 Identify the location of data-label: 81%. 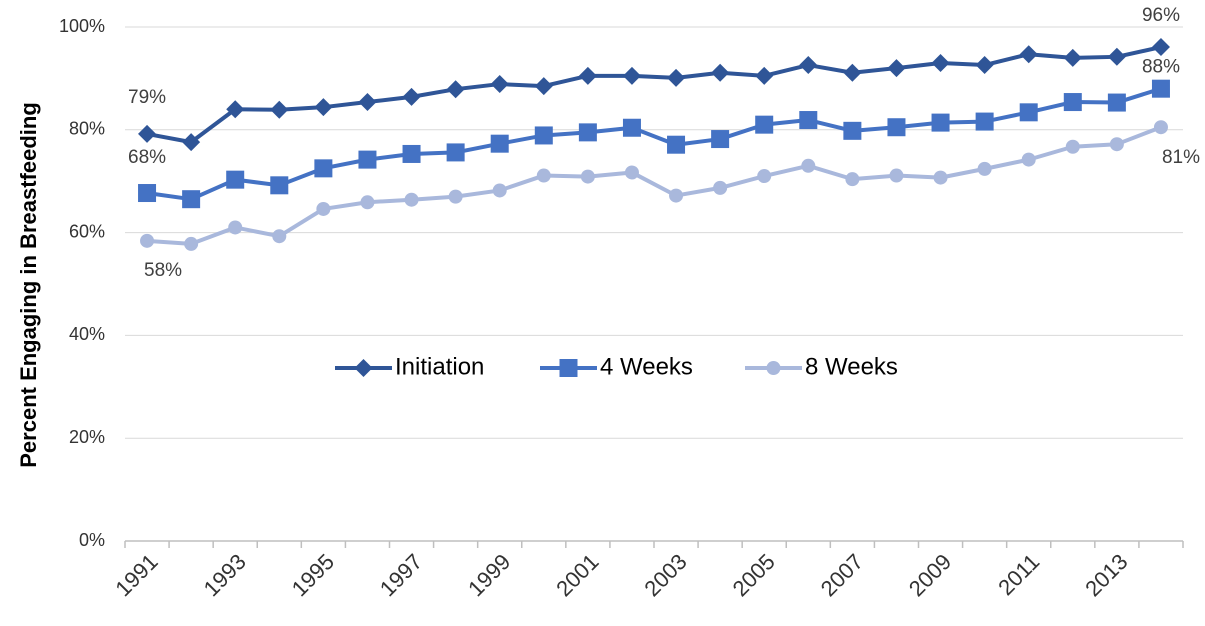
(1181, 157).